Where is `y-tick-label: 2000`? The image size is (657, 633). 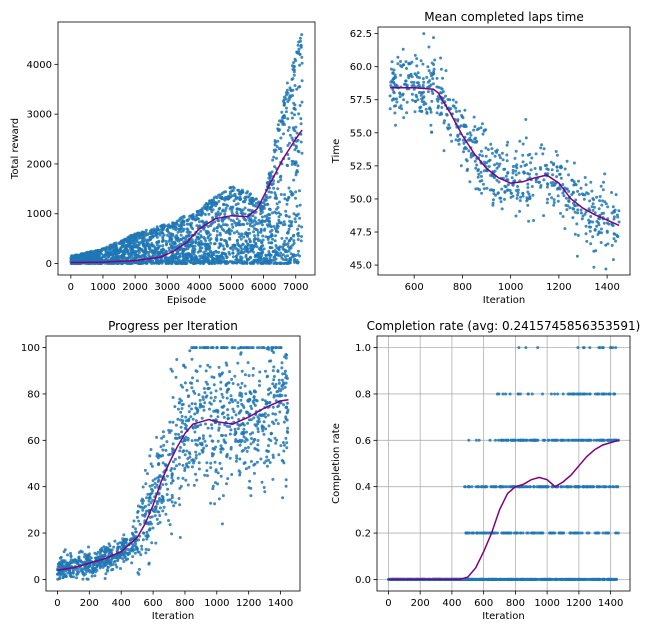
y-tick-label: 2000 is located at coordinates (39, 164).